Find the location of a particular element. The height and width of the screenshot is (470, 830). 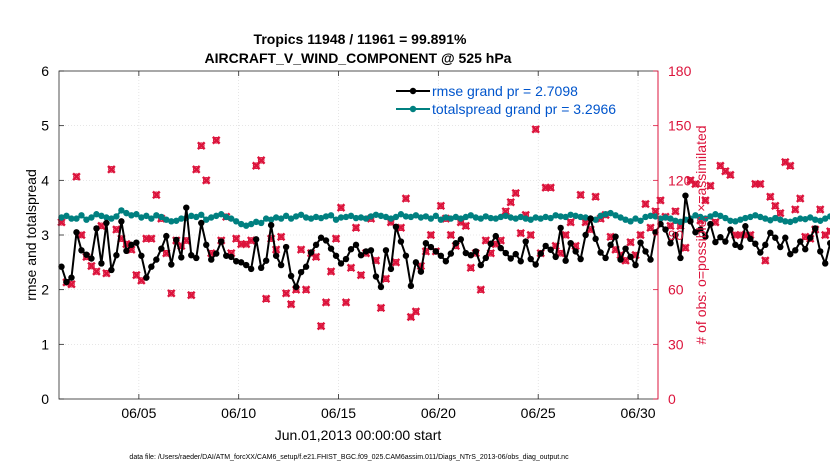

legend-spread-marker is located at coordinates (413, 109).